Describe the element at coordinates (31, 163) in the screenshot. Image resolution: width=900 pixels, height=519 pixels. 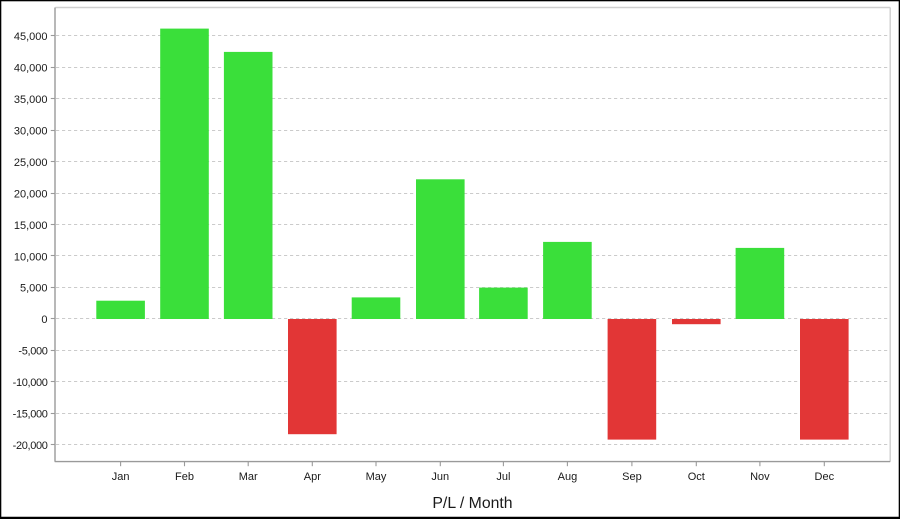
I see `svg-text: 25,000` at that location.